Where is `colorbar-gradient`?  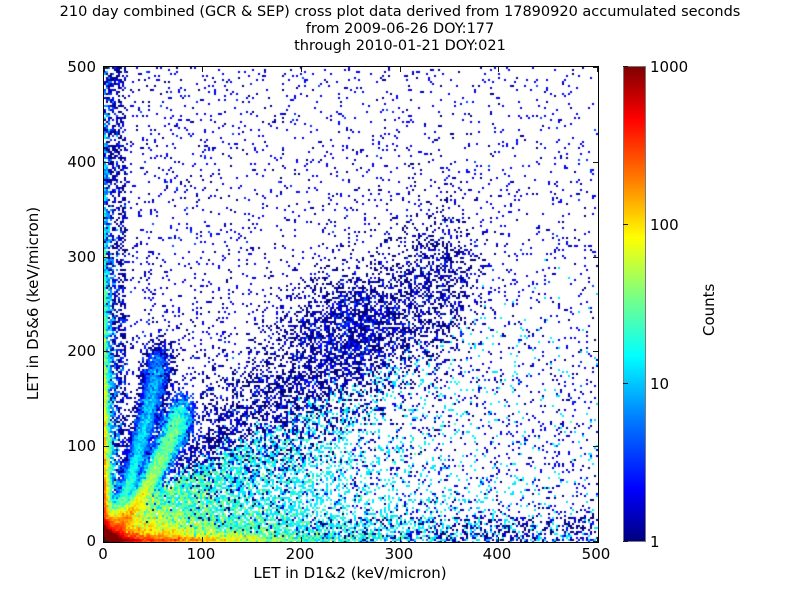 colorbar-gradient is located at coordinates (634, 304).